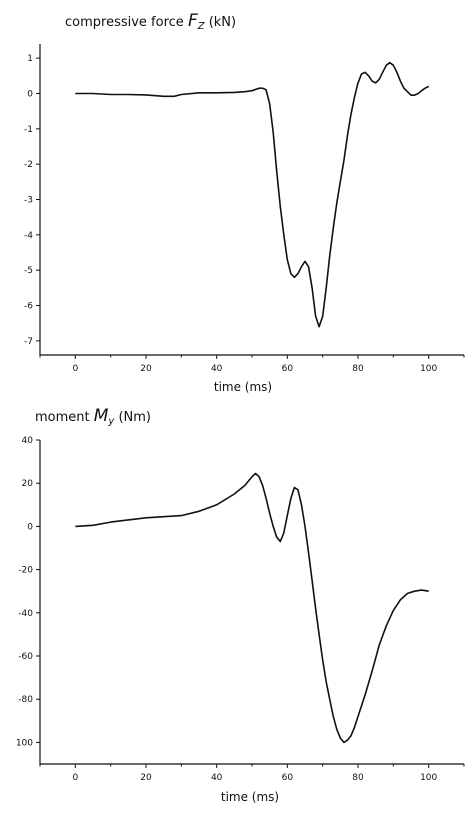 The image size is (474, 815). What do you see at coordinates (201, 26) in the screenshot?
I see `chart-title-subscript: Z` at bounding box center [201, 26].